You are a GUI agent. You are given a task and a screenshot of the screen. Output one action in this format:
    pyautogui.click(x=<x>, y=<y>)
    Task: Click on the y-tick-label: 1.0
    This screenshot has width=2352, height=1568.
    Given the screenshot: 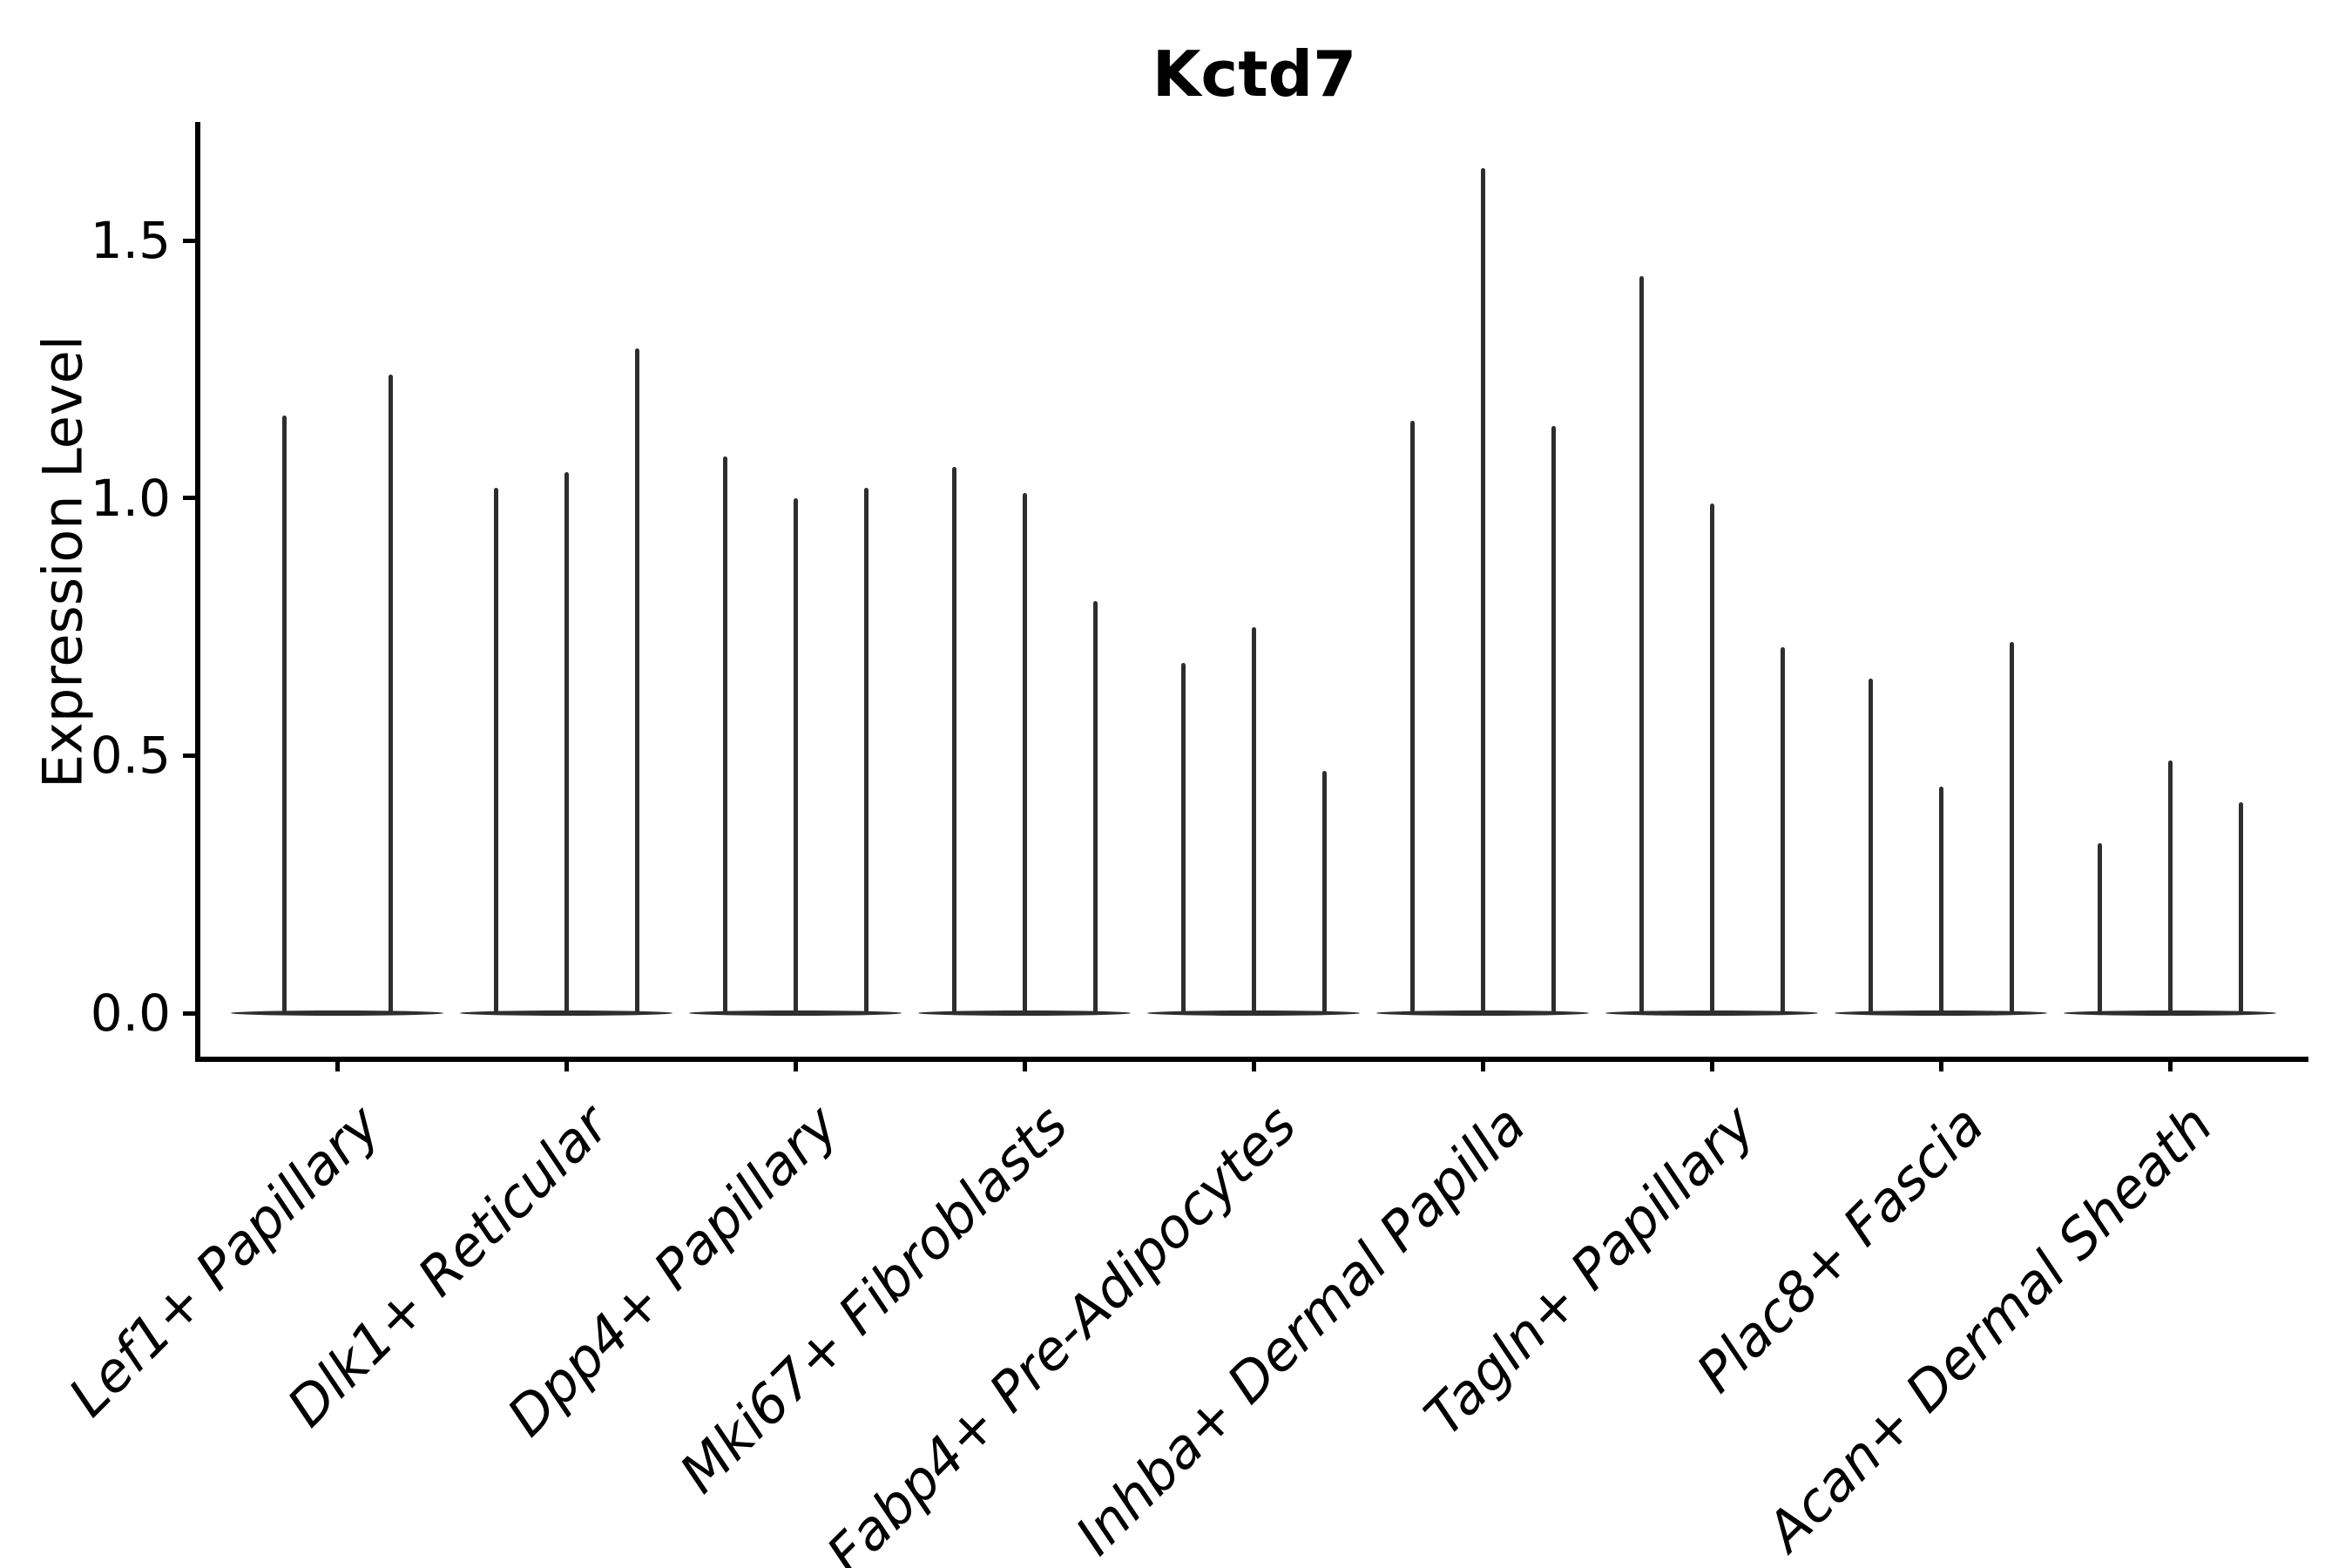 What is the action you would take?
    pyautogui.click(x=130, y=498)
    